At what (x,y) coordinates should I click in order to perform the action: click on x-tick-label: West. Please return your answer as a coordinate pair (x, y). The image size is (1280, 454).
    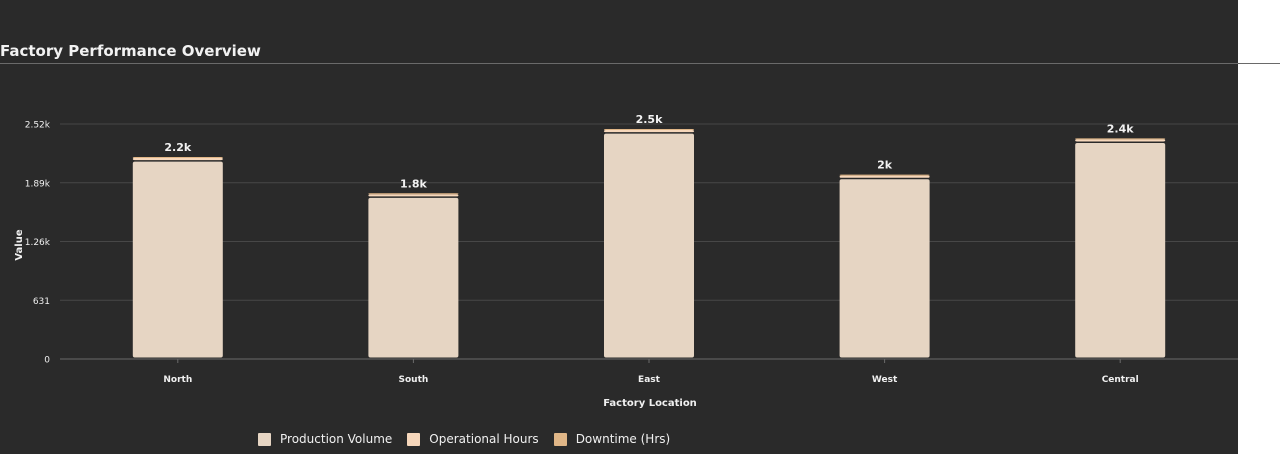
    Looking at the image, I should click on (885, 380).